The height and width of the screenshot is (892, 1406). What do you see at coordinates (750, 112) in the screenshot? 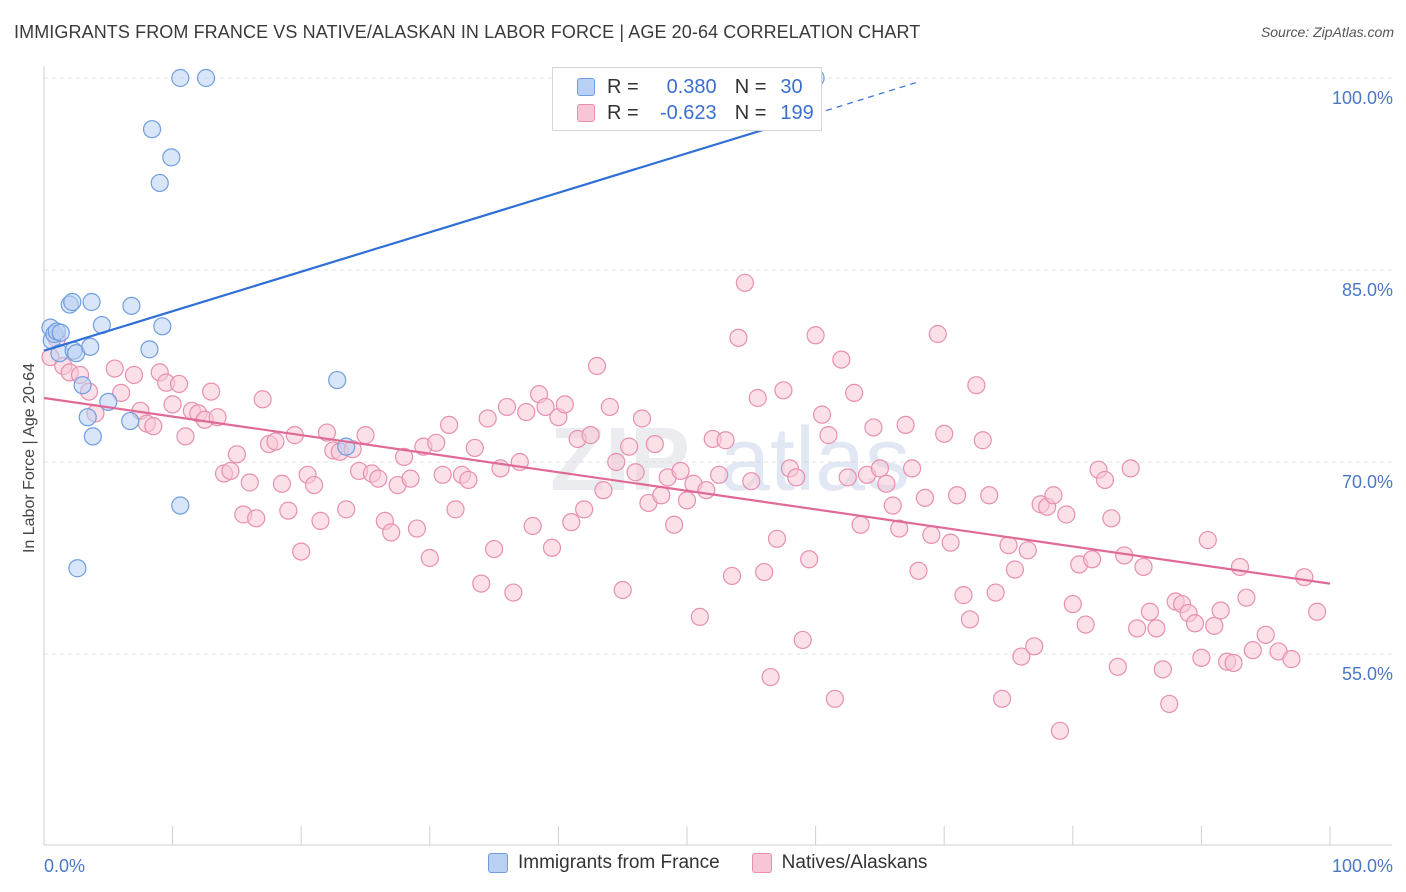
I see `legend-n-label: N =` at bounding box center [750, 112].